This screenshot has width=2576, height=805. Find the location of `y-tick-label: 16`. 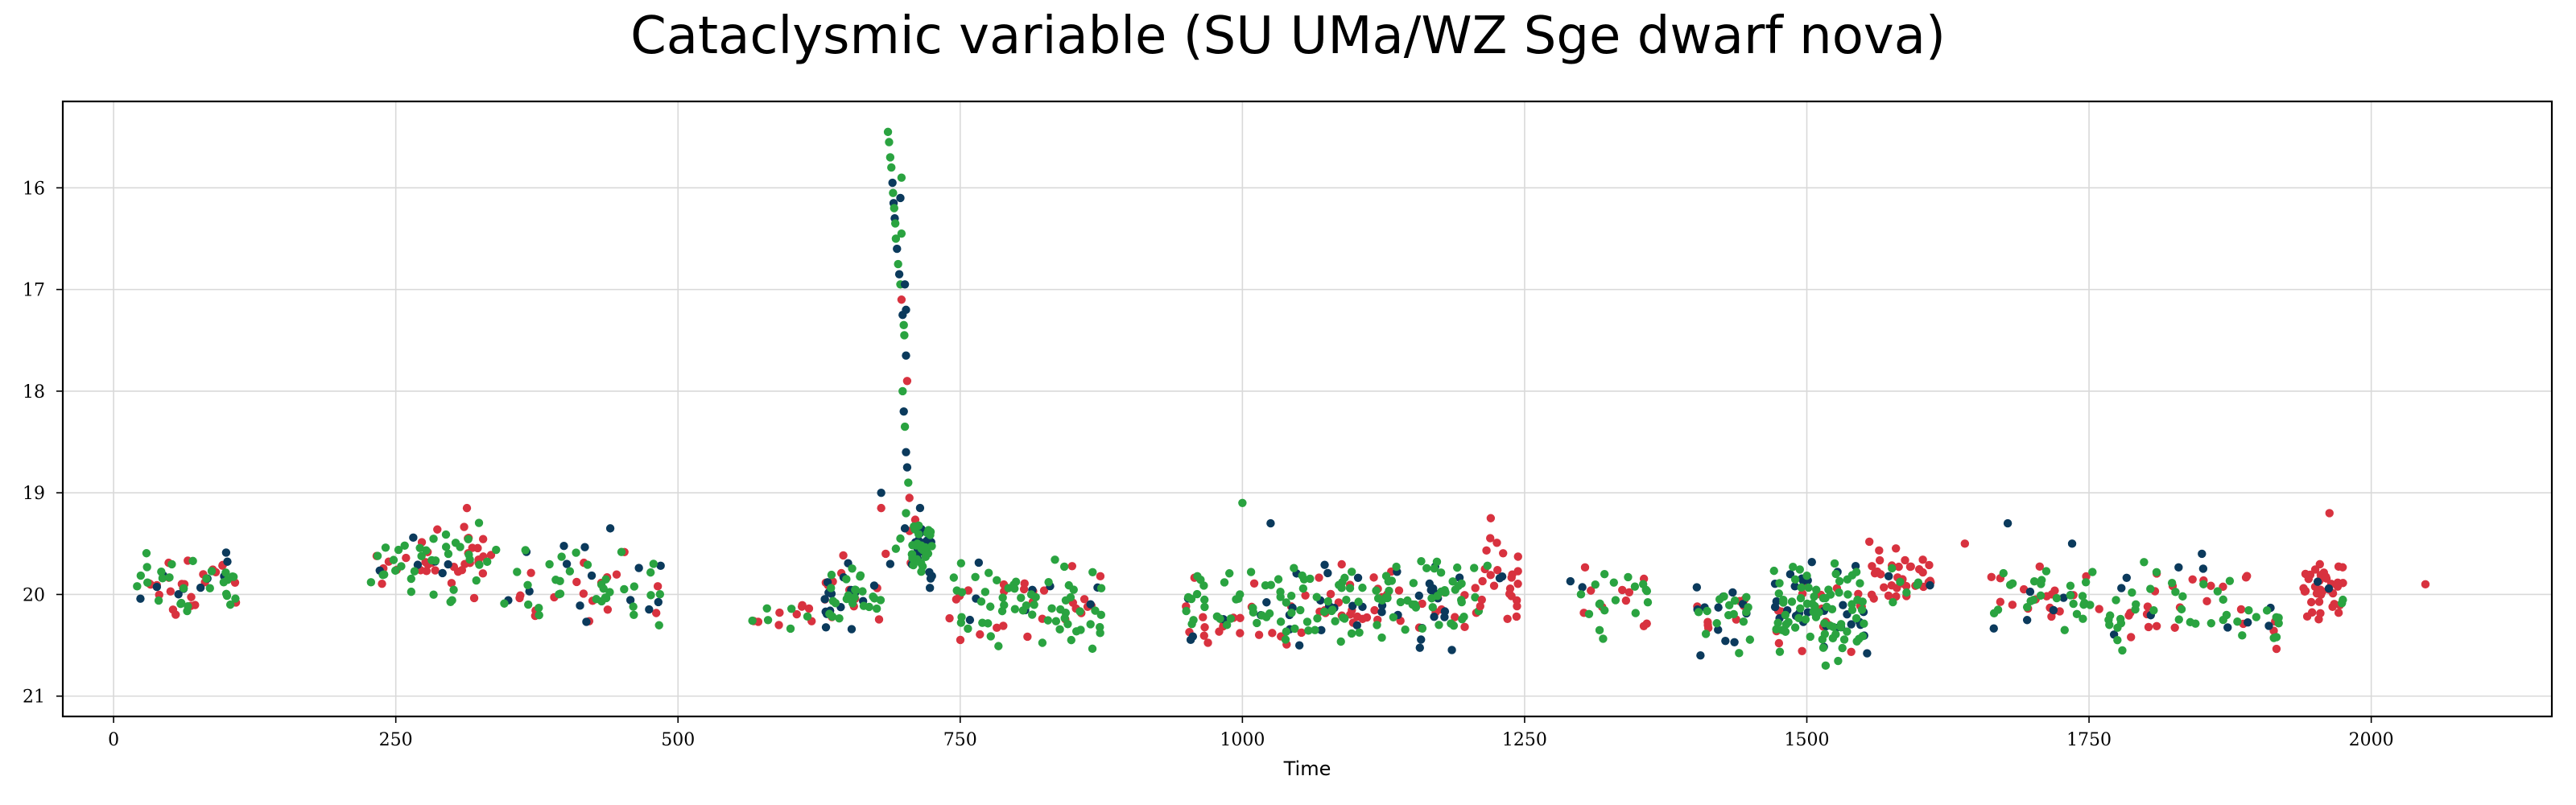

y-tick-label: 16 is located at coordinates (34, 189).